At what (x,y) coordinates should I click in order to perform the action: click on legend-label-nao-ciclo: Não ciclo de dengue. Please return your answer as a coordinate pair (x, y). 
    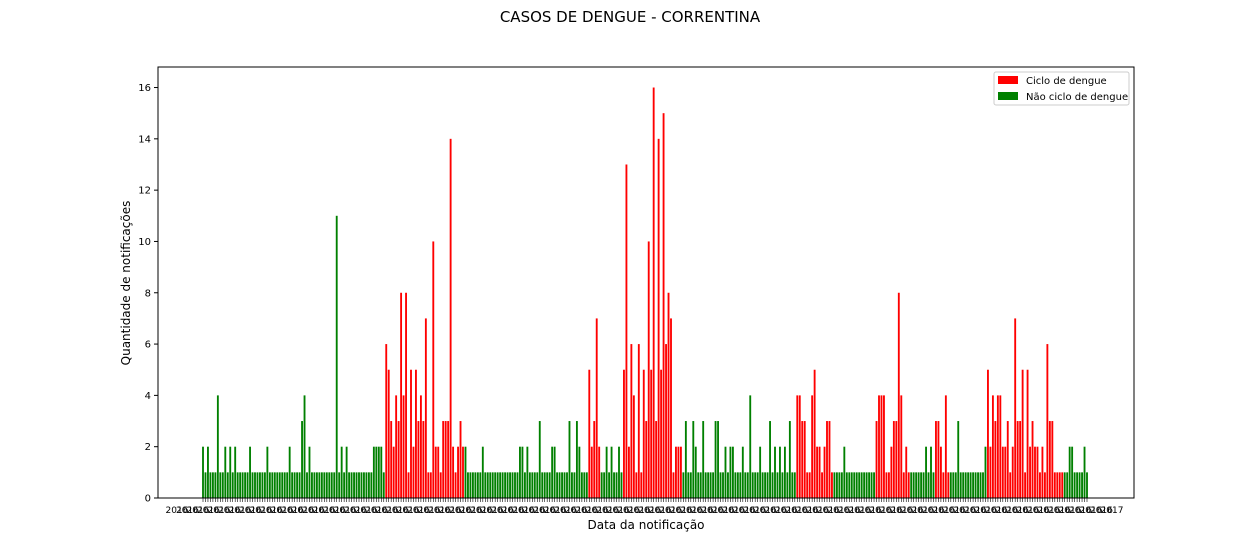
    Looking at the image, I should click on (1077, 97).